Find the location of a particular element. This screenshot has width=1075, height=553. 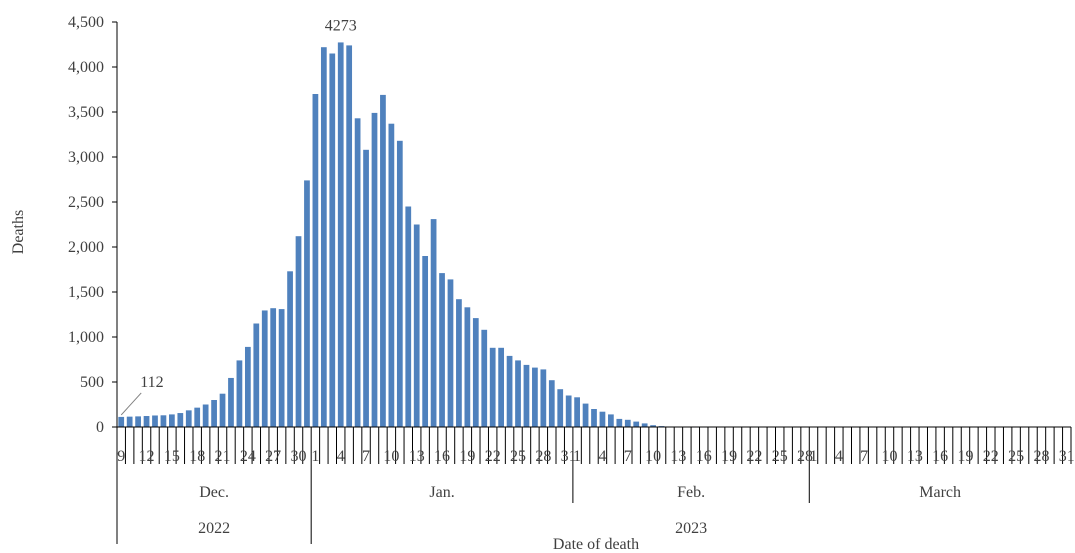

annotation-label-peak: 4273 is located at coordinates (341, 25).